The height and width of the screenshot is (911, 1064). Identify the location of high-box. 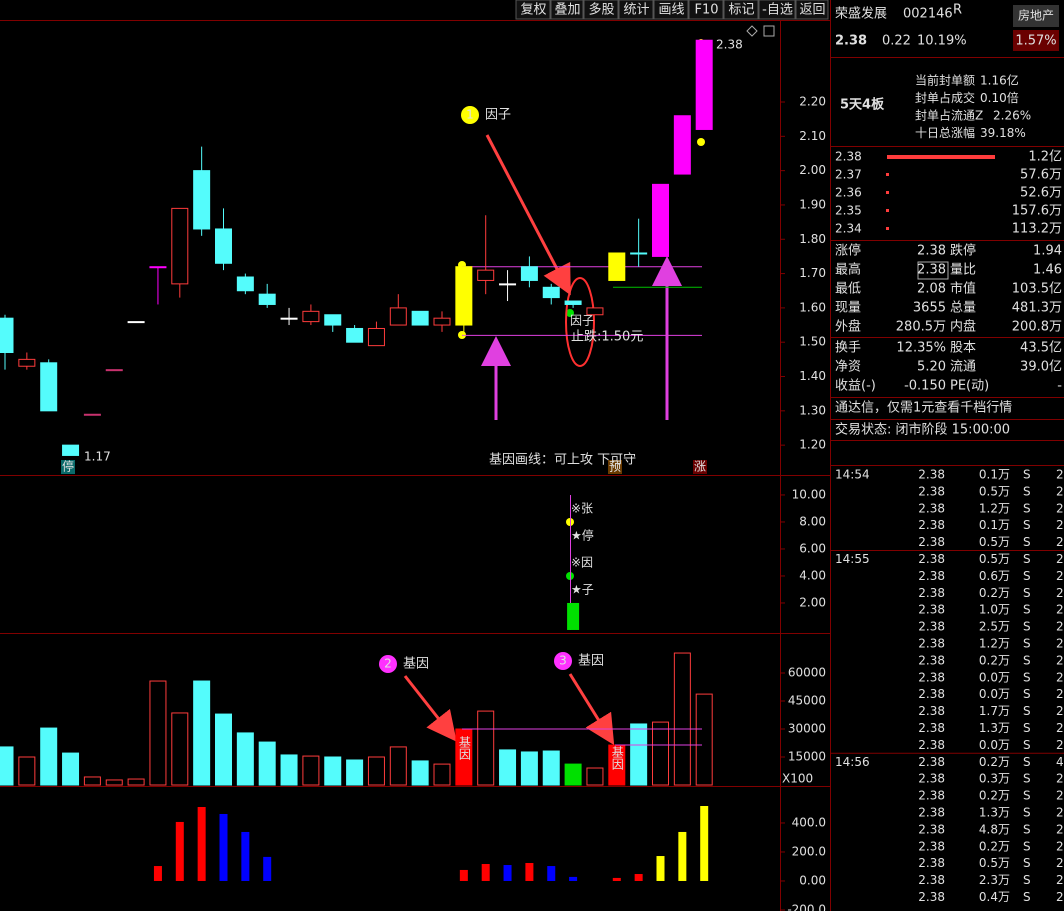
(933, 270).